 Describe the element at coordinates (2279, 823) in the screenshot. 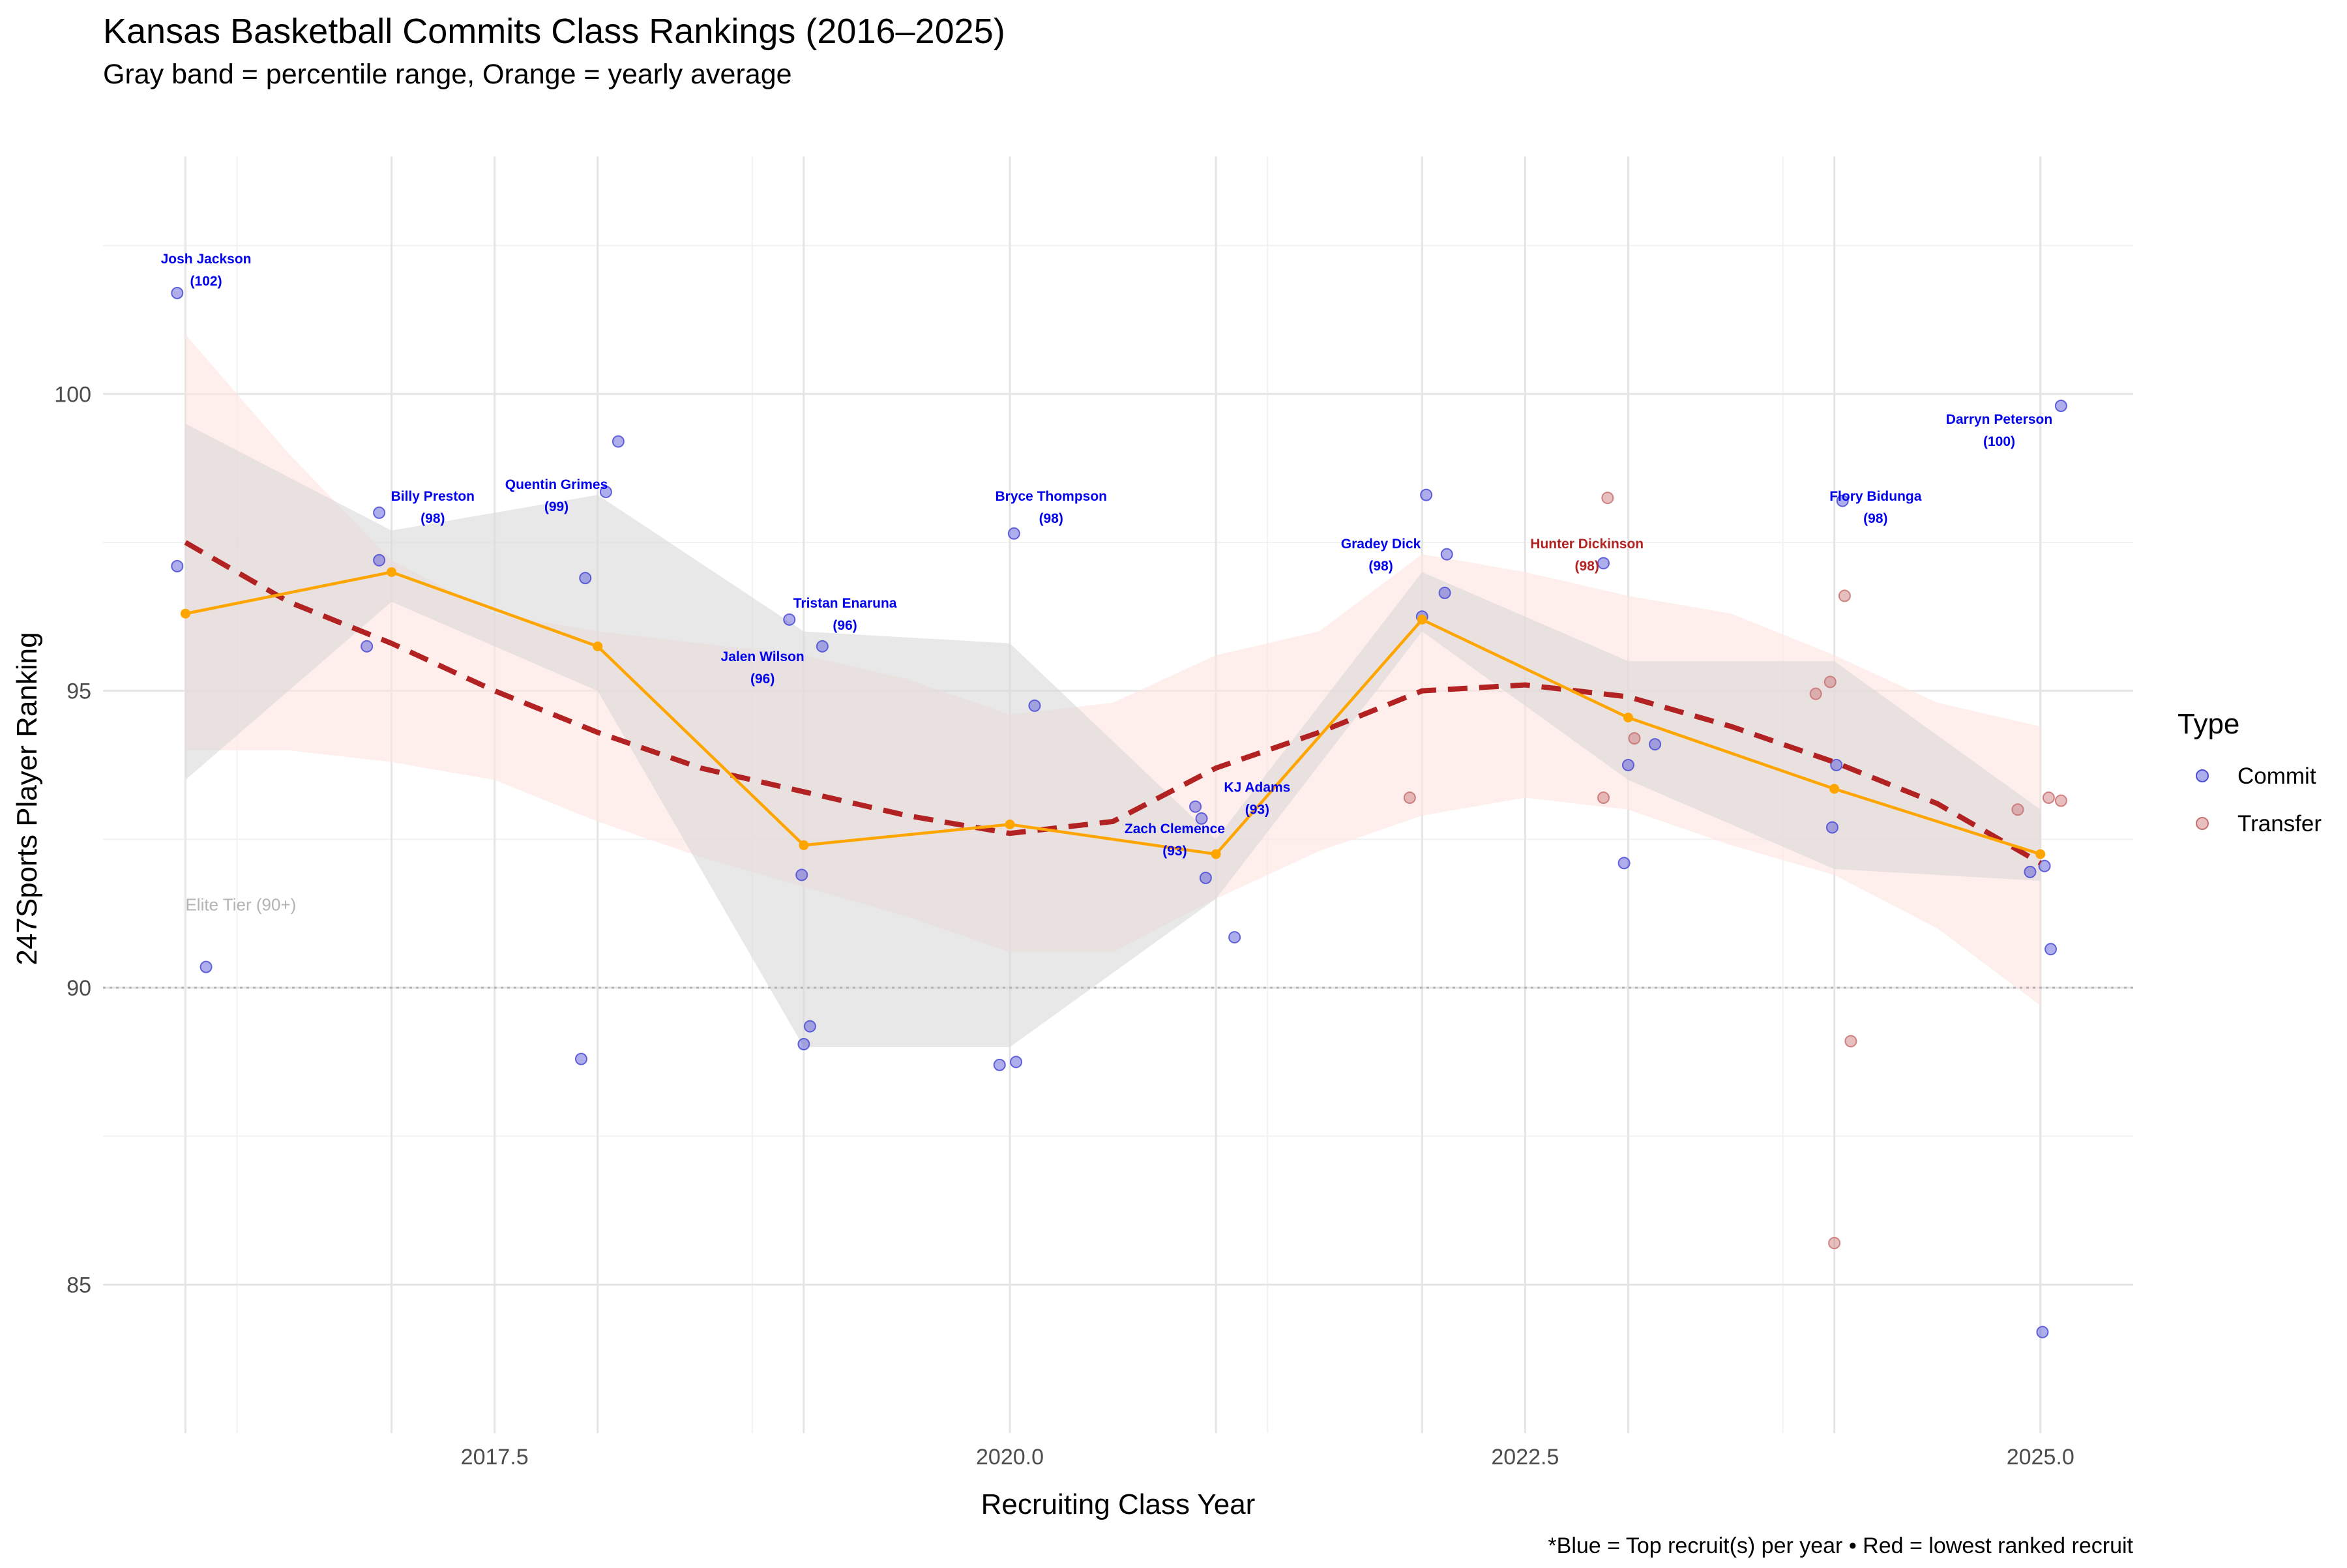

I see `legend-transfer-label: Transfer` at that location.